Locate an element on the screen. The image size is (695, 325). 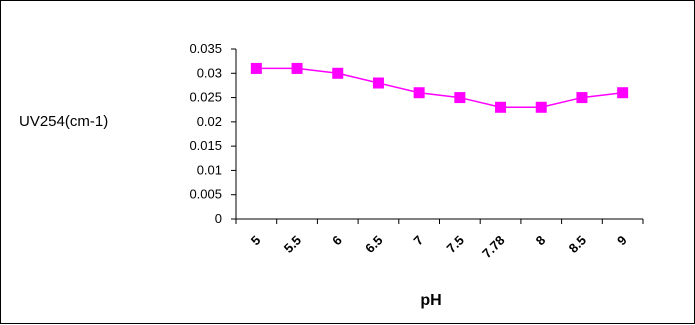
x-axis-ticks: 5 5.5 6 6.5 7 7.5 7.78 8 8.5 9 is located at coordinates (439, 240).